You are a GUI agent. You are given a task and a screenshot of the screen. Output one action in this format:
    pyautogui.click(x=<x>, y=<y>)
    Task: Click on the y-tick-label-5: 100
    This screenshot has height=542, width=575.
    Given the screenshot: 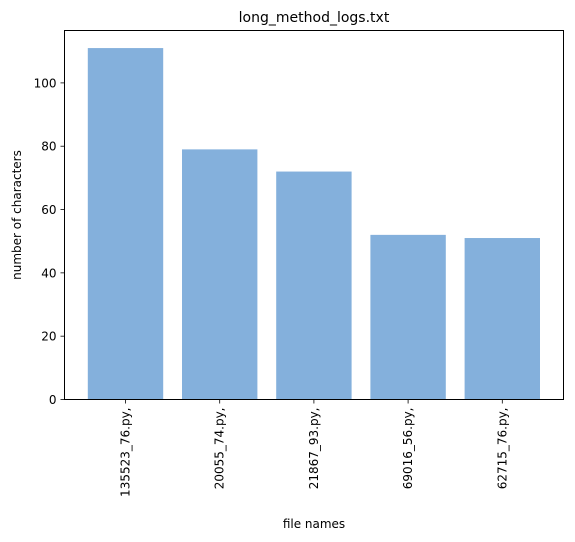 What is the action you would take?
    pyautogui.click(x=45, y=83)
    